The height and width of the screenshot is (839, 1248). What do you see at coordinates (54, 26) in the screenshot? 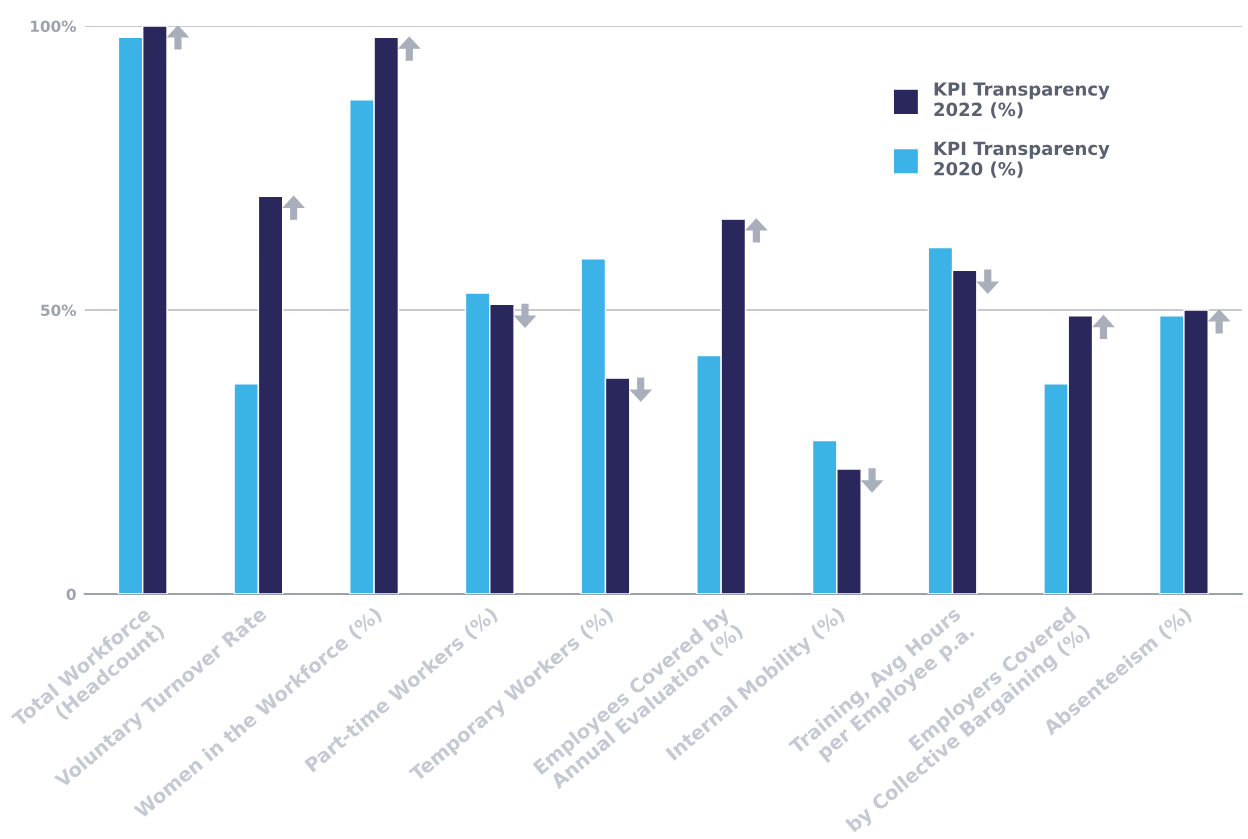
I see `y-tick-label: 100%` at bounding box center [54, 26].